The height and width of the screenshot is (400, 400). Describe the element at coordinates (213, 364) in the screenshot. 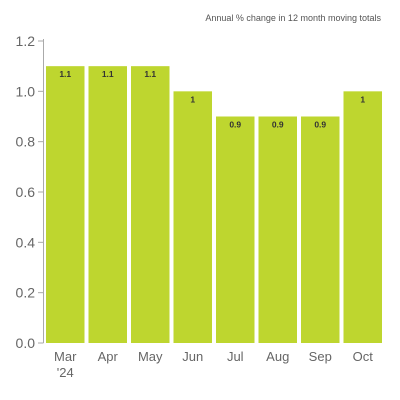

I see `x-axis: Mar '24 Apr May Jun Jul Aug Sep Oct` at that location.